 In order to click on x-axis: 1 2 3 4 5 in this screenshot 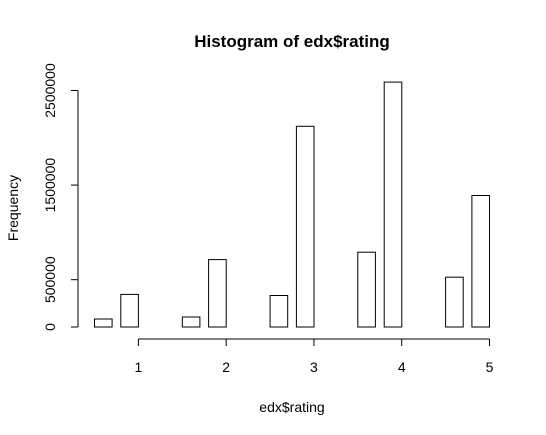, I will do `click(314, 356)`.